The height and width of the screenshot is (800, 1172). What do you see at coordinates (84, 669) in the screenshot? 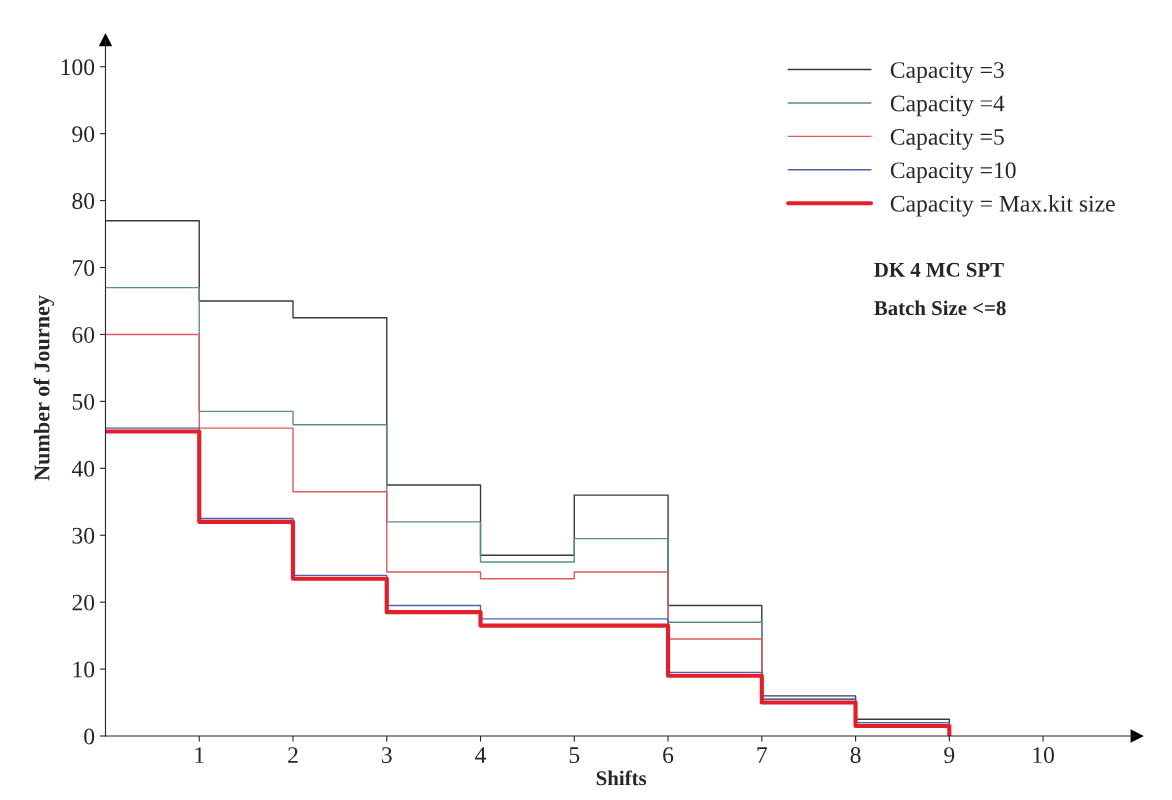
I see `y-tick-label: 10` at bounding box center [84, 669].